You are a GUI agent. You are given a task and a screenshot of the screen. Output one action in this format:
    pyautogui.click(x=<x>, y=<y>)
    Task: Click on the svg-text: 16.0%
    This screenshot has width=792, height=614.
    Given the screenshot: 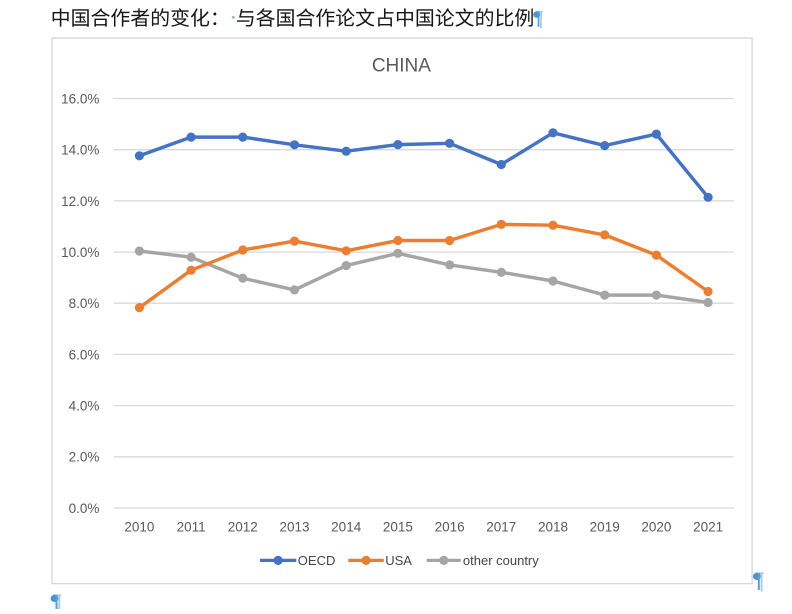 What is the action you would take?
    pyautogui.click(x=80, y=98)
    